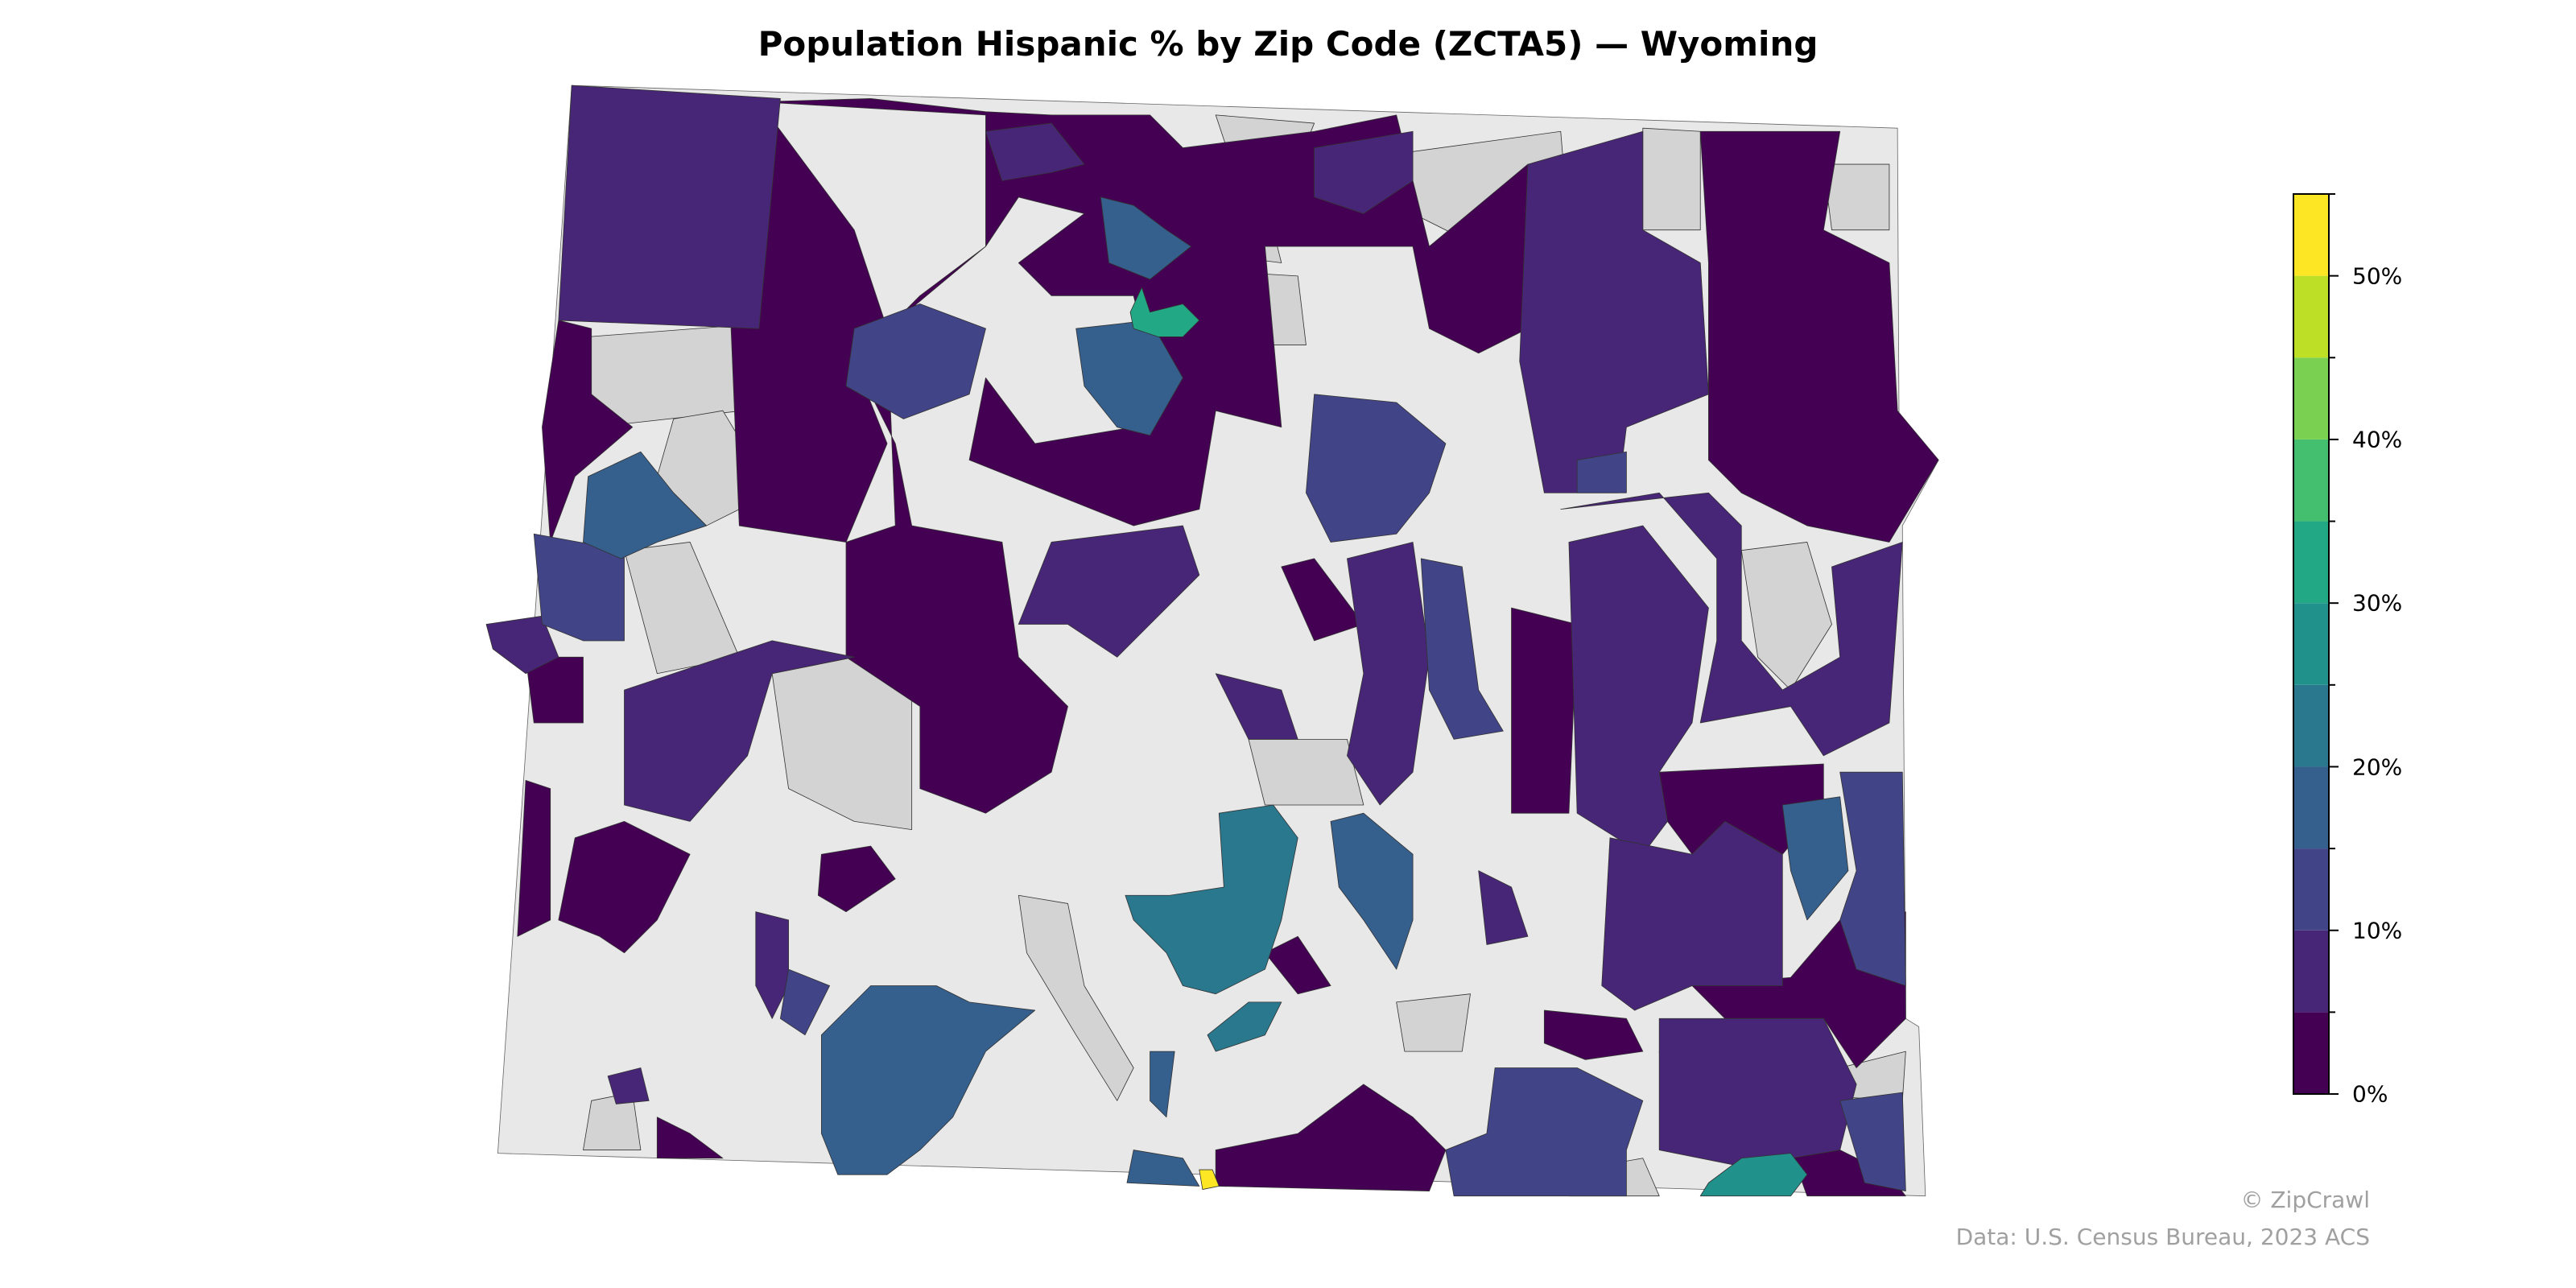  What do you see at coordinates (2370, 1094) in the screenshot?
I see `colorbar-tick-label-0: 0%` at bounding box center [2370, 1094].